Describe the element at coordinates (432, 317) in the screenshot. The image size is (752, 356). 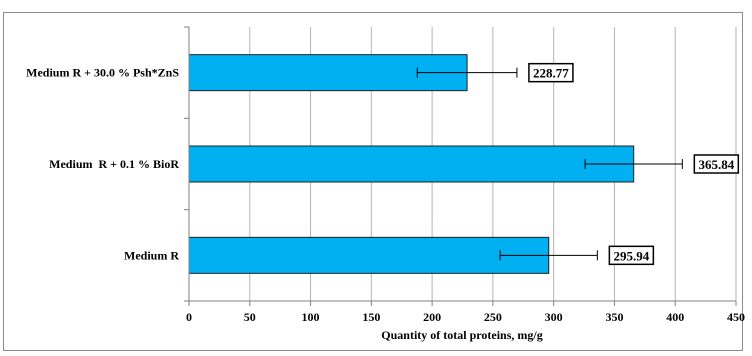
I see `x-tick-label: 200` at that location.